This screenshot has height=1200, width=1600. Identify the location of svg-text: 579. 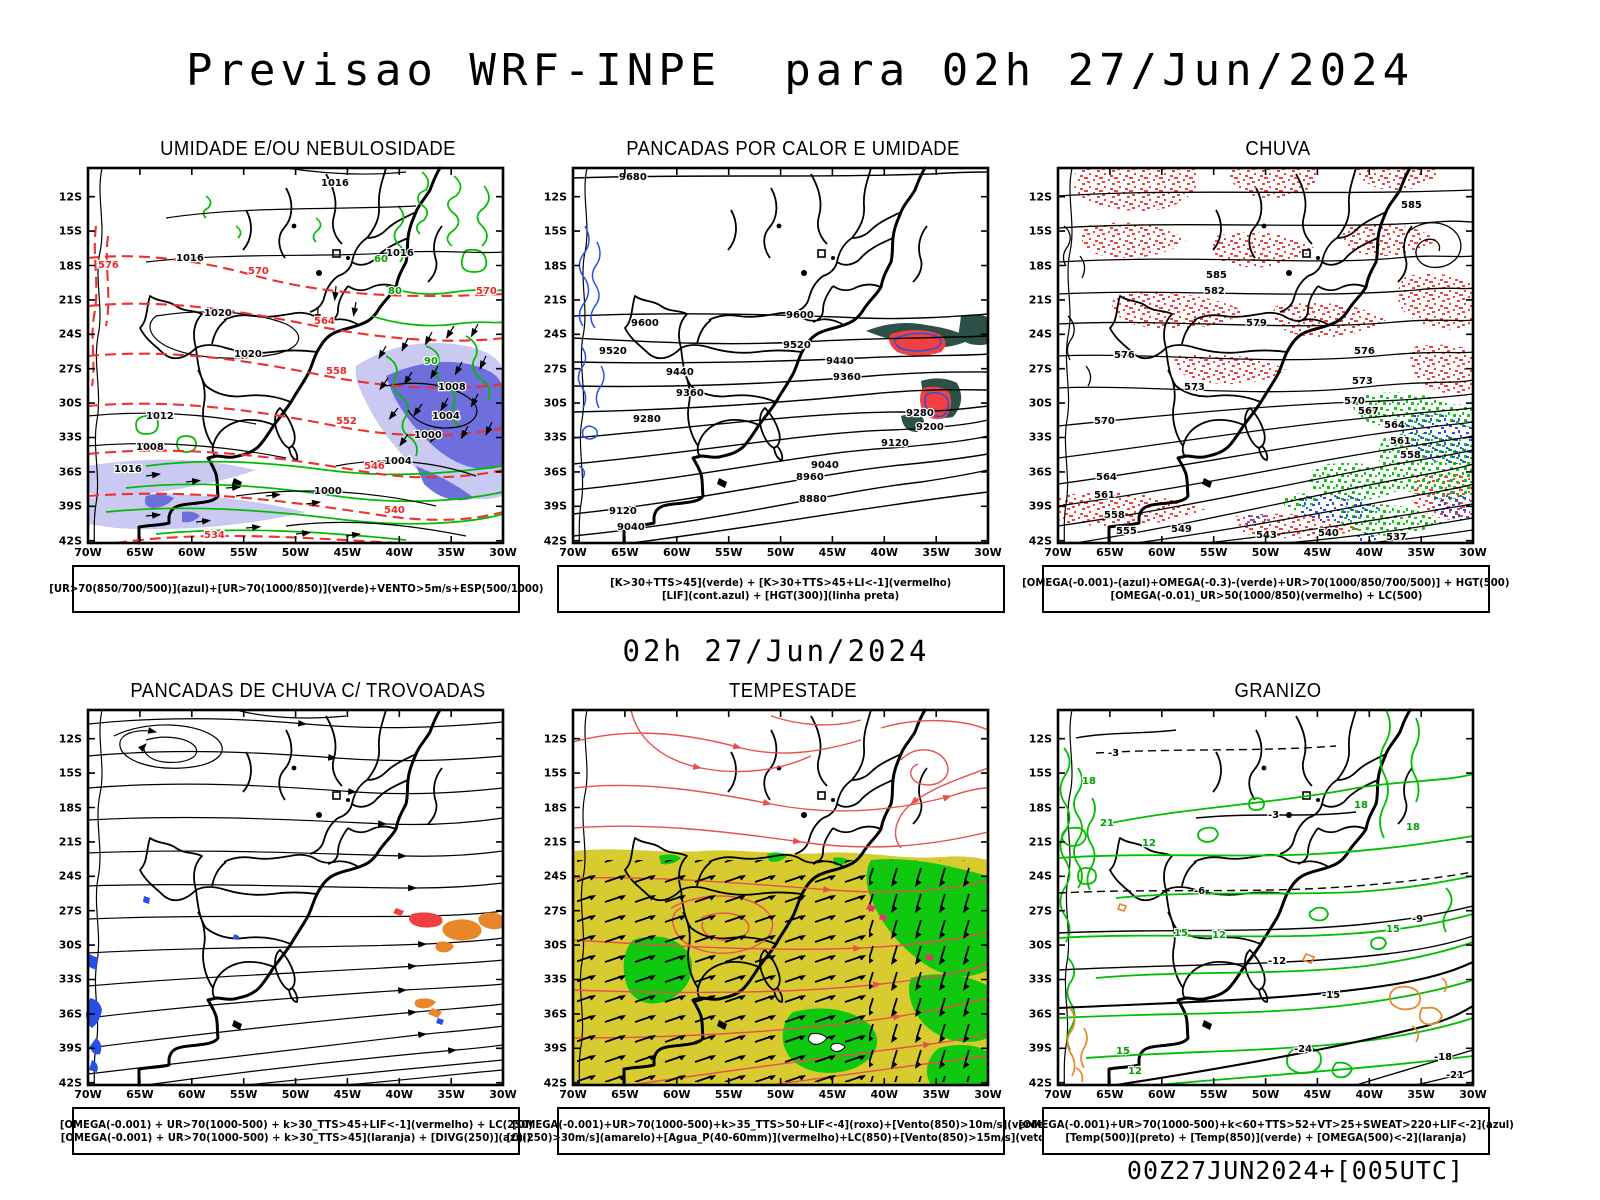
(1256, 323).